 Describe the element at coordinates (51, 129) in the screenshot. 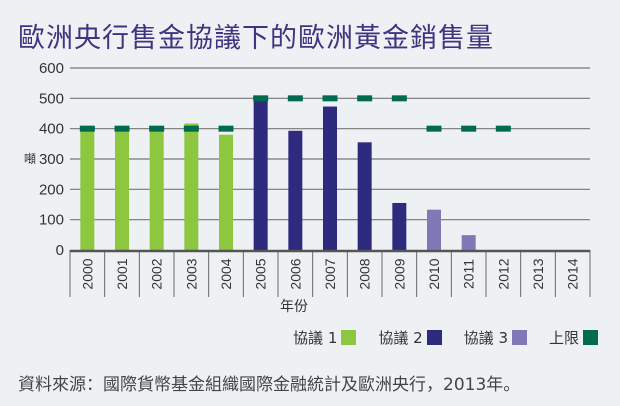

I see `y-tick-label: 400` at that location.